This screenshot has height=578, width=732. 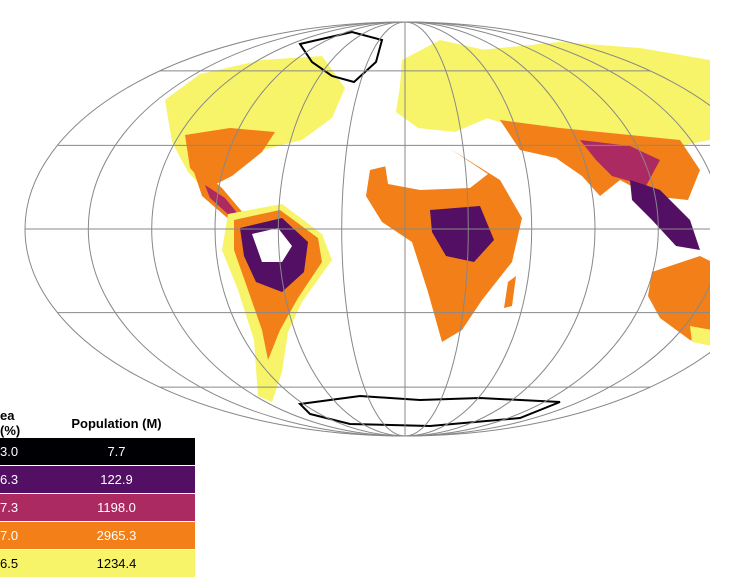 What do you see at coordinates (700, 336) in the screenshot?
I see `australia-rim` at bounding box center [700, 336].